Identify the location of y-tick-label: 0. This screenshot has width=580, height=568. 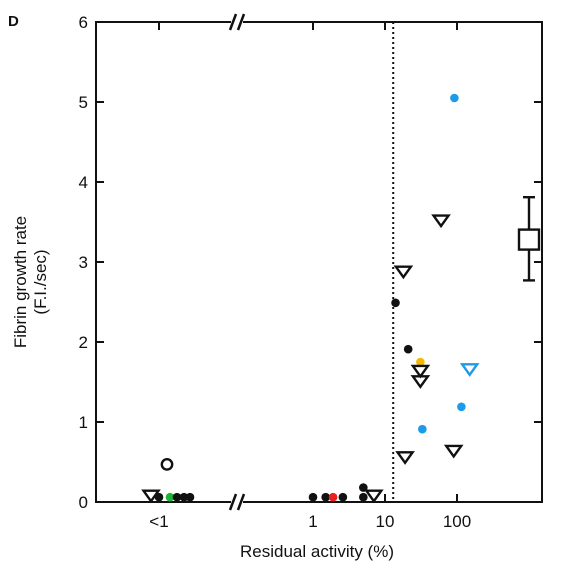
(83, 502).